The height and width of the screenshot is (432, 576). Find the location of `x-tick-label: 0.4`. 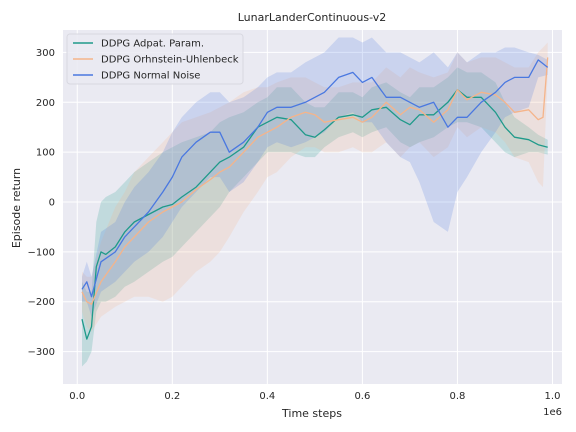

x-tick-label: 0.4 is located at coordinates (267, 396).